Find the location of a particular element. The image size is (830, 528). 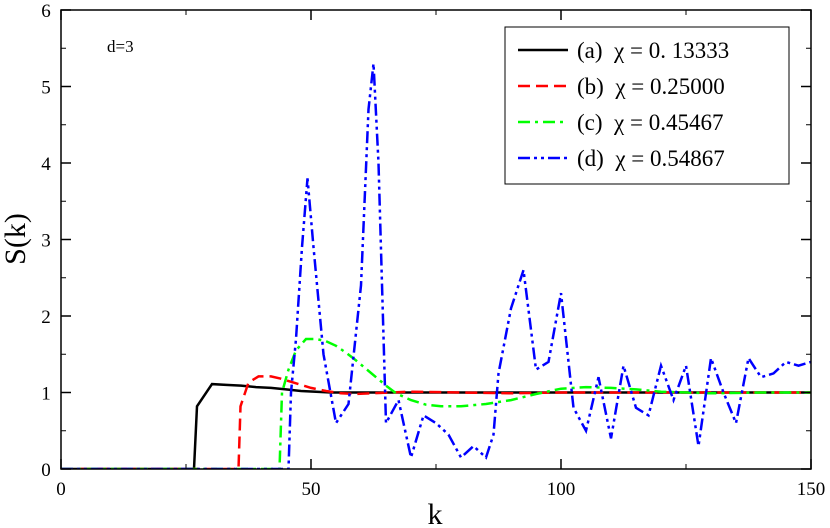

x-axis-label: k is located at coordinates (435, 513).